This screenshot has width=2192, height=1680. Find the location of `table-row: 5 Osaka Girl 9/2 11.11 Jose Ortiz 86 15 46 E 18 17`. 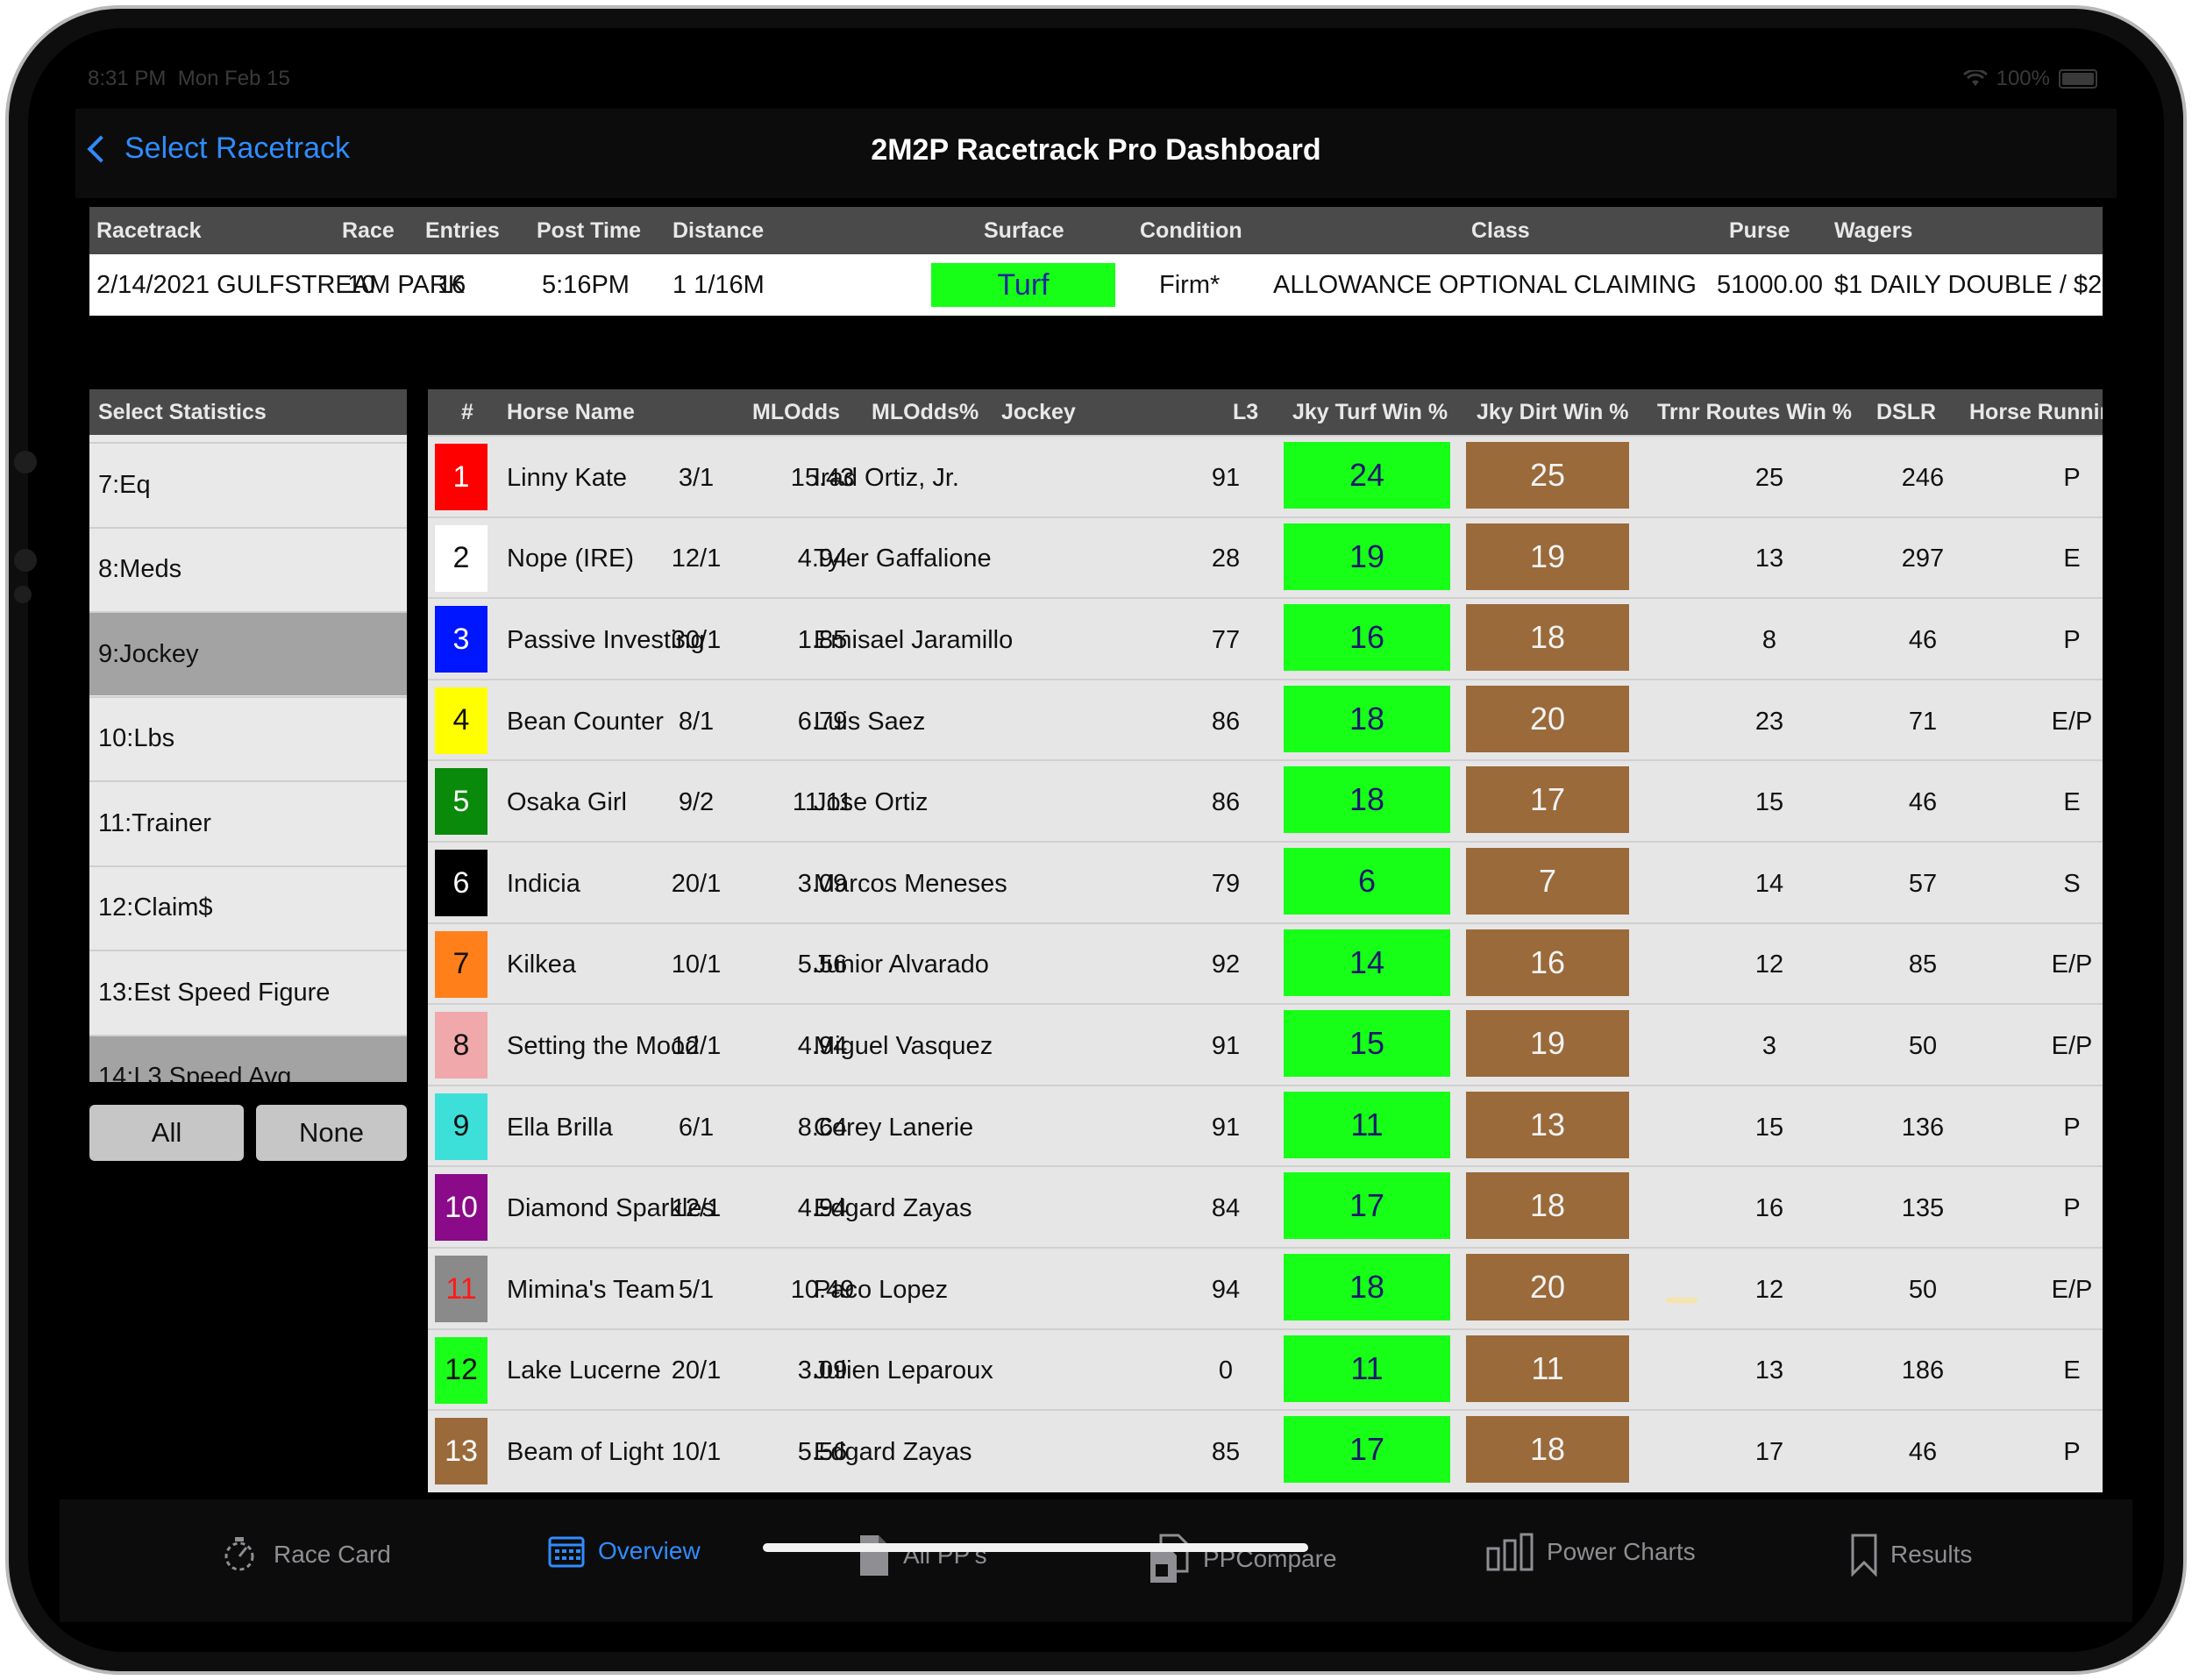

table-row: 5 Osaka Girl 9/2 11.11 Jose Ortiz 86 15 46 E 18 17 is located at coordinates (1265, 801).